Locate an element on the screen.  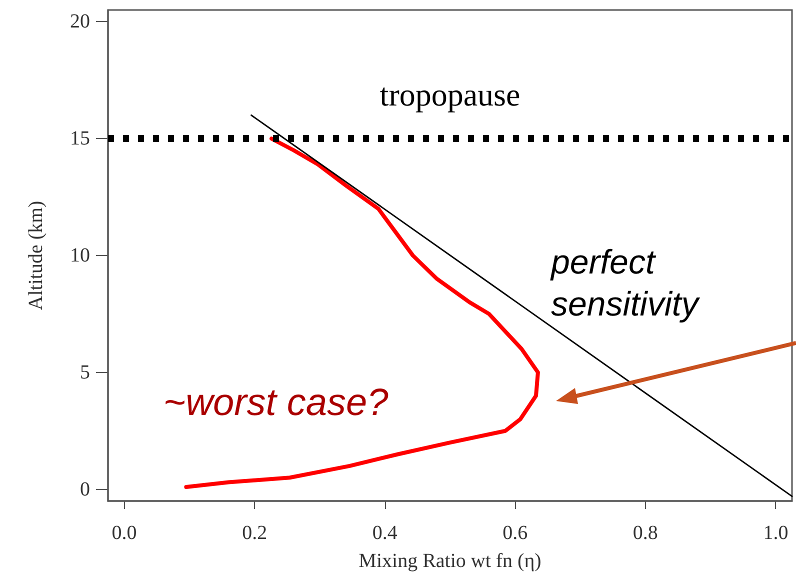
y-axis-title: Altitude (km) is located at coordinates (36, 255).